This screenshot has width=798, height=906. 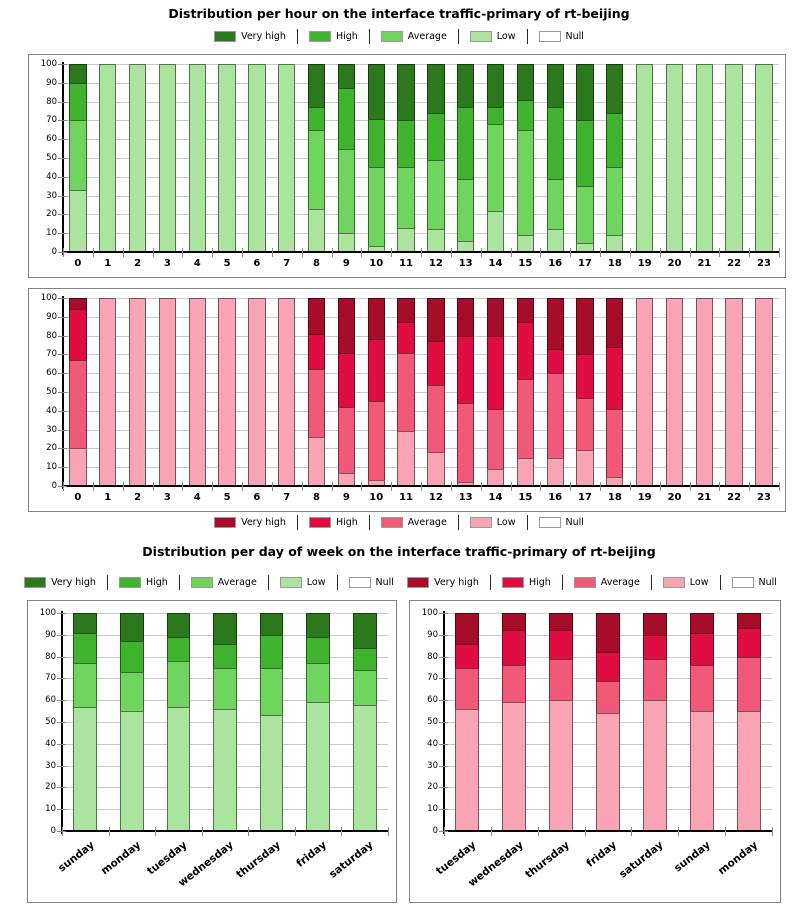 What do you see at coordinates (432, 634) in the screenshot?
I see `y-tick-label: 90` at bounding box center [432, 634].